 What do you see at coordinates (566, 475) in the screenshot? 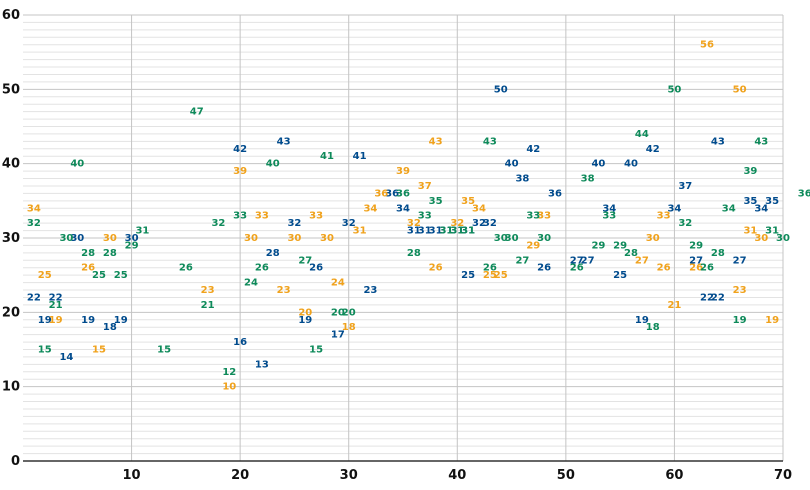
I see `x-tick-label: 50` at bounding box center [566, 475].